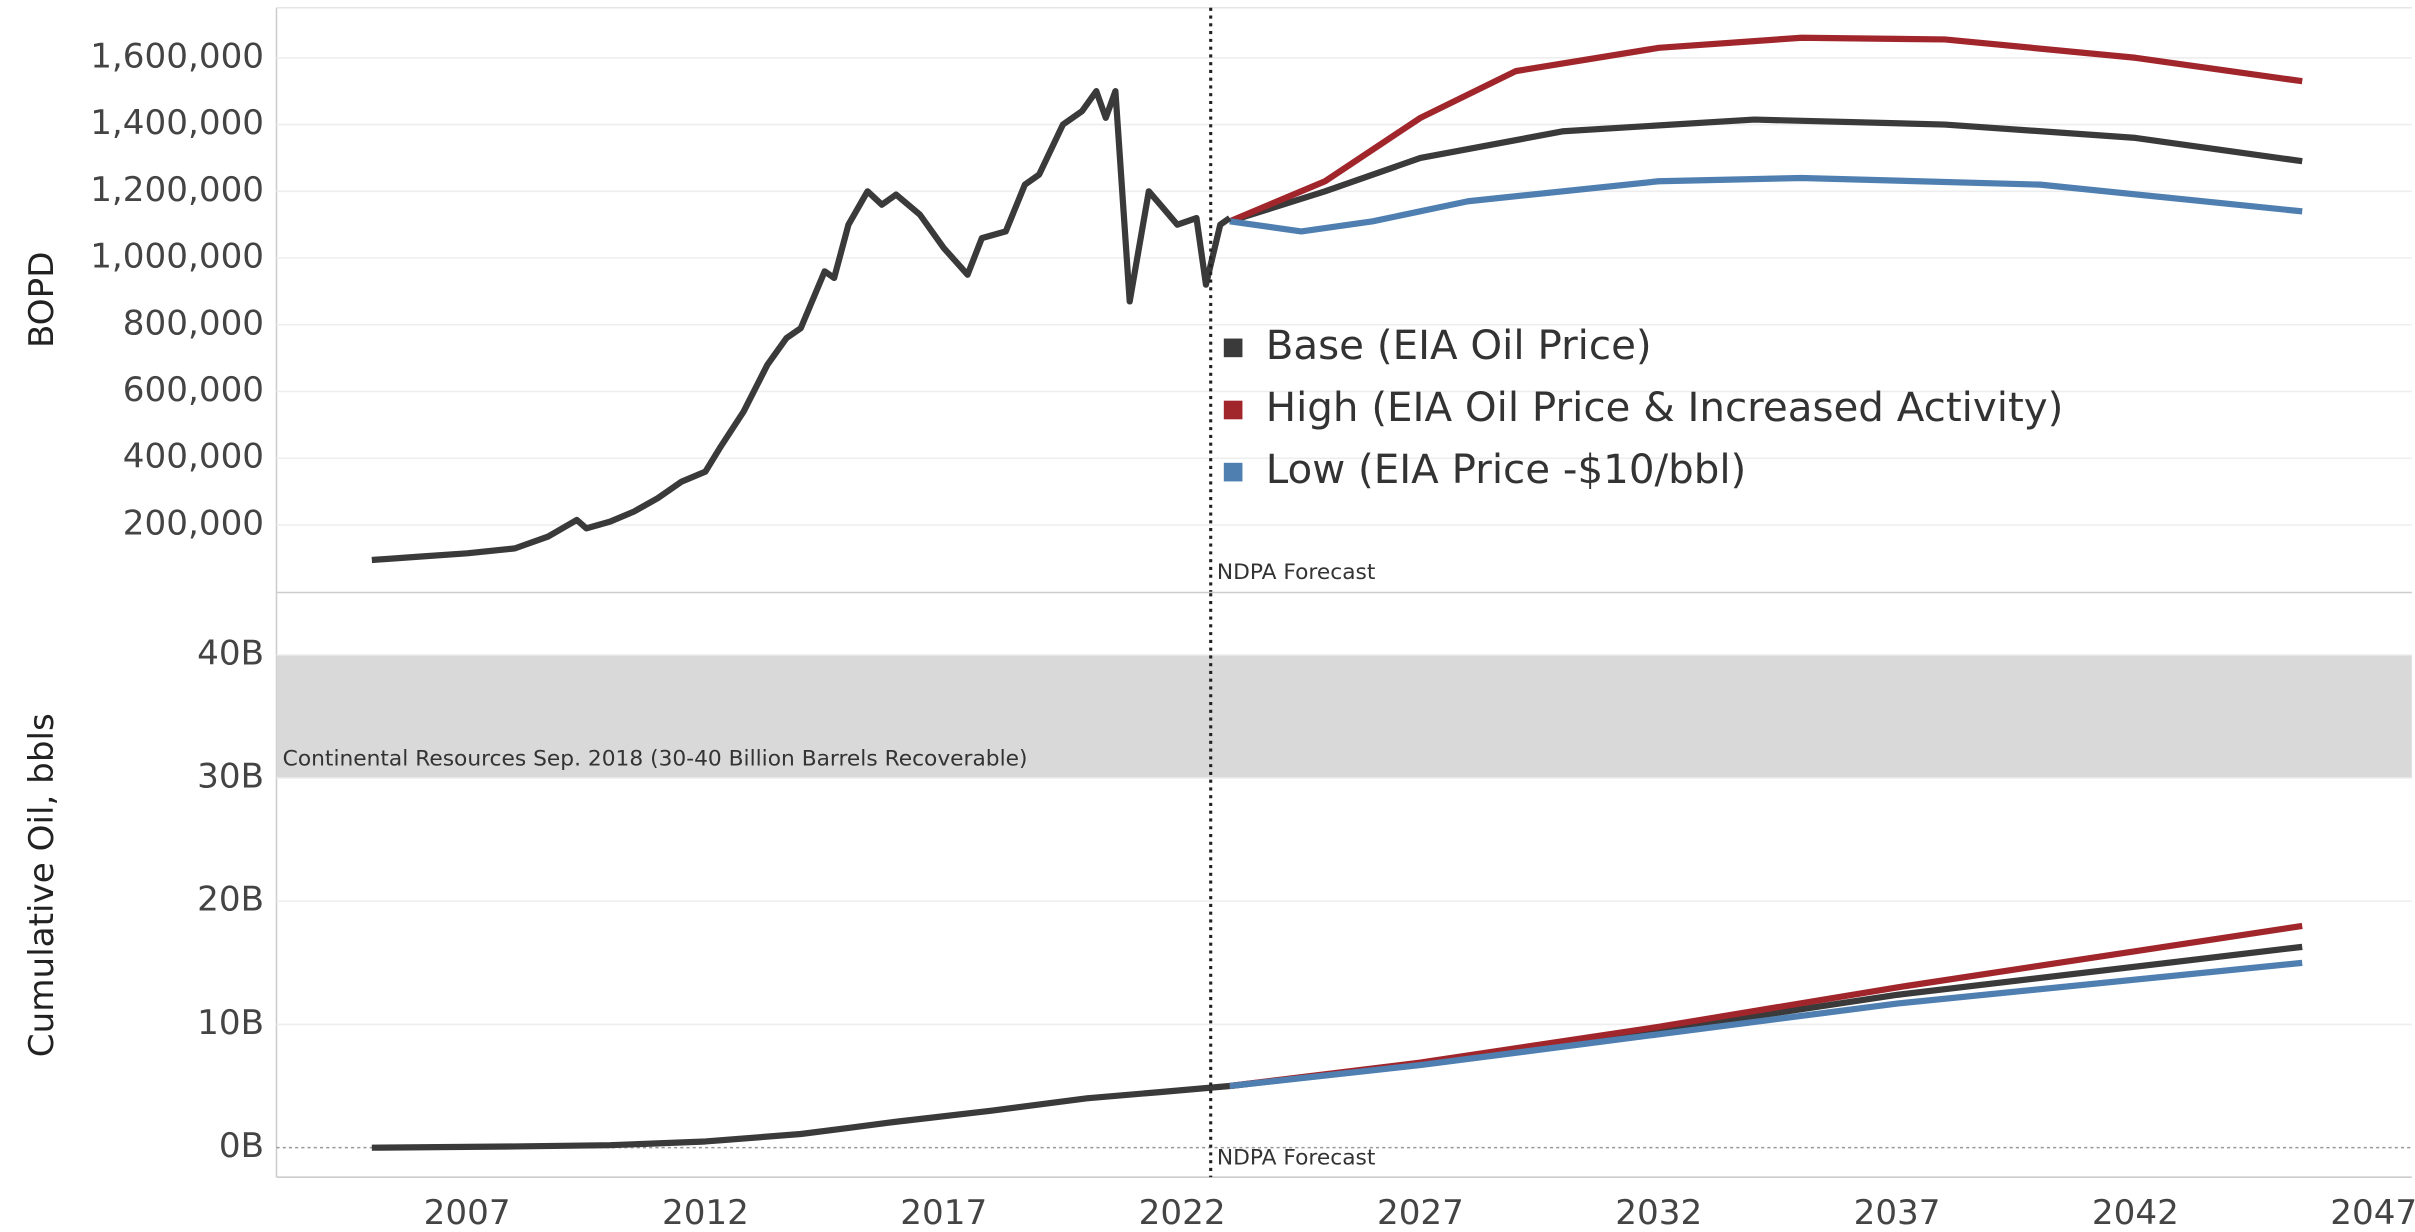 This screenshot has width=2415, height=1232. I want to click on y-tick-label: 600,000, so click(193, 390).